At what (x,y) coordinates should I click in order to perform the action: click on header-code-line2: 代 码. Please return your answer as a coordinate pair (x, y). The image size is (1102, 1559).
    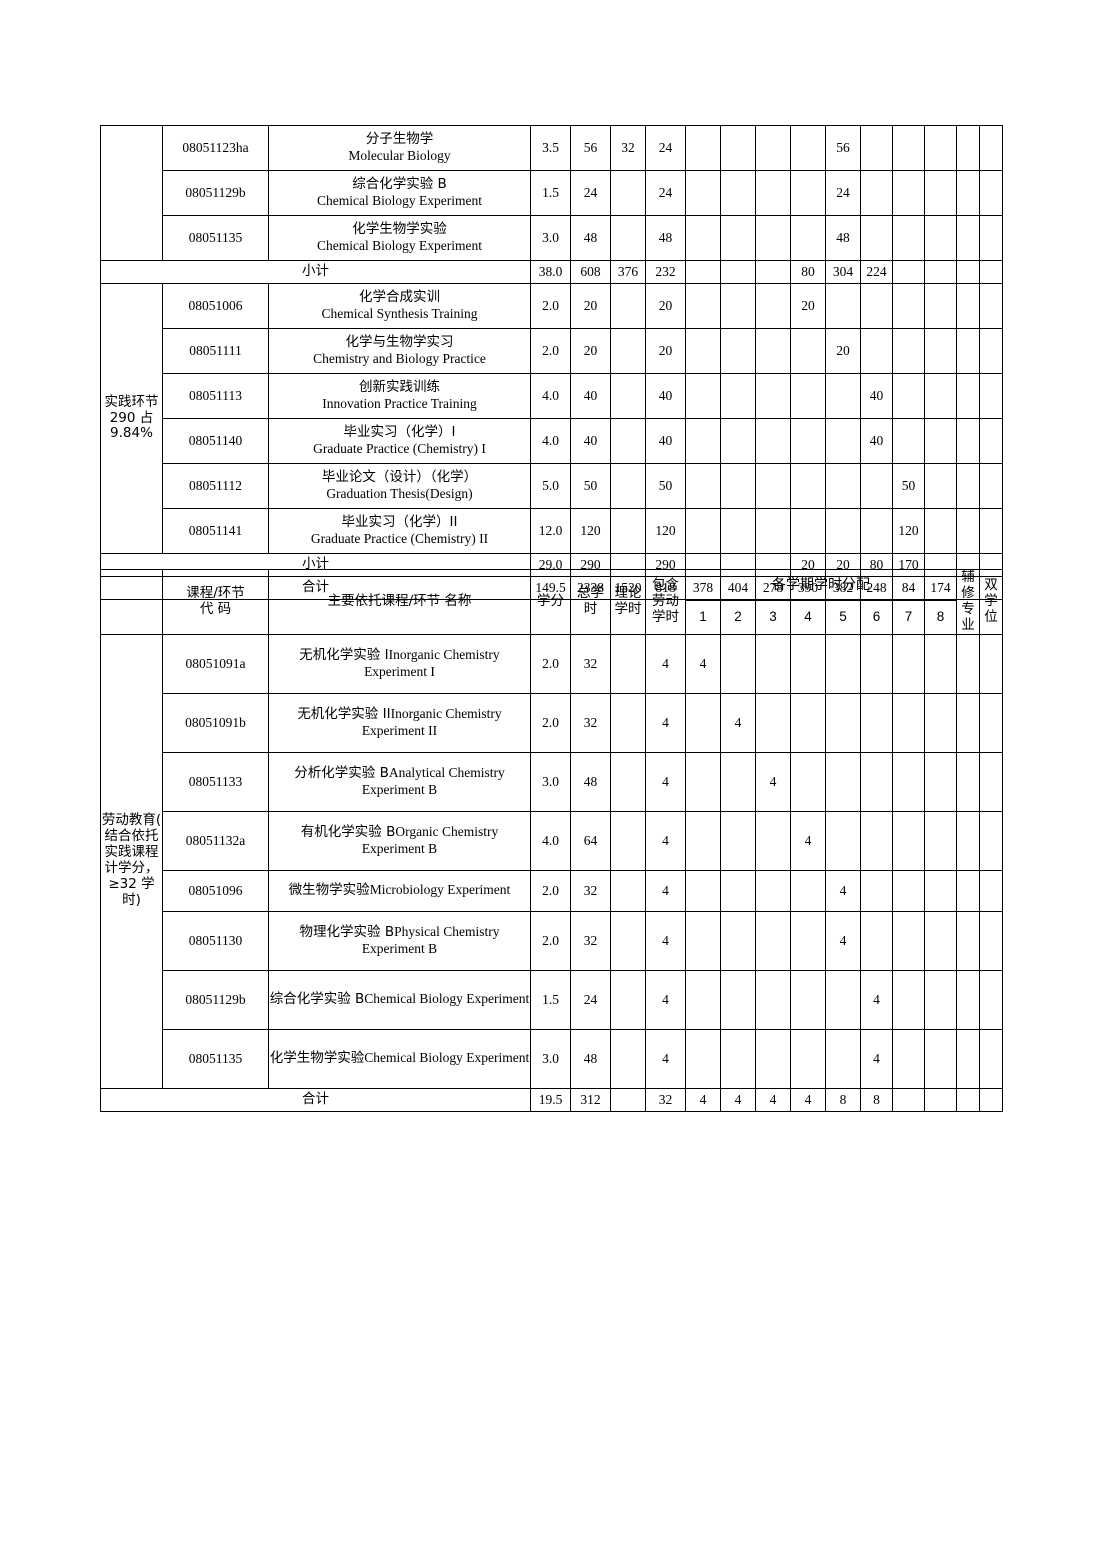
    Looking at the image, I should click on (215, 608).